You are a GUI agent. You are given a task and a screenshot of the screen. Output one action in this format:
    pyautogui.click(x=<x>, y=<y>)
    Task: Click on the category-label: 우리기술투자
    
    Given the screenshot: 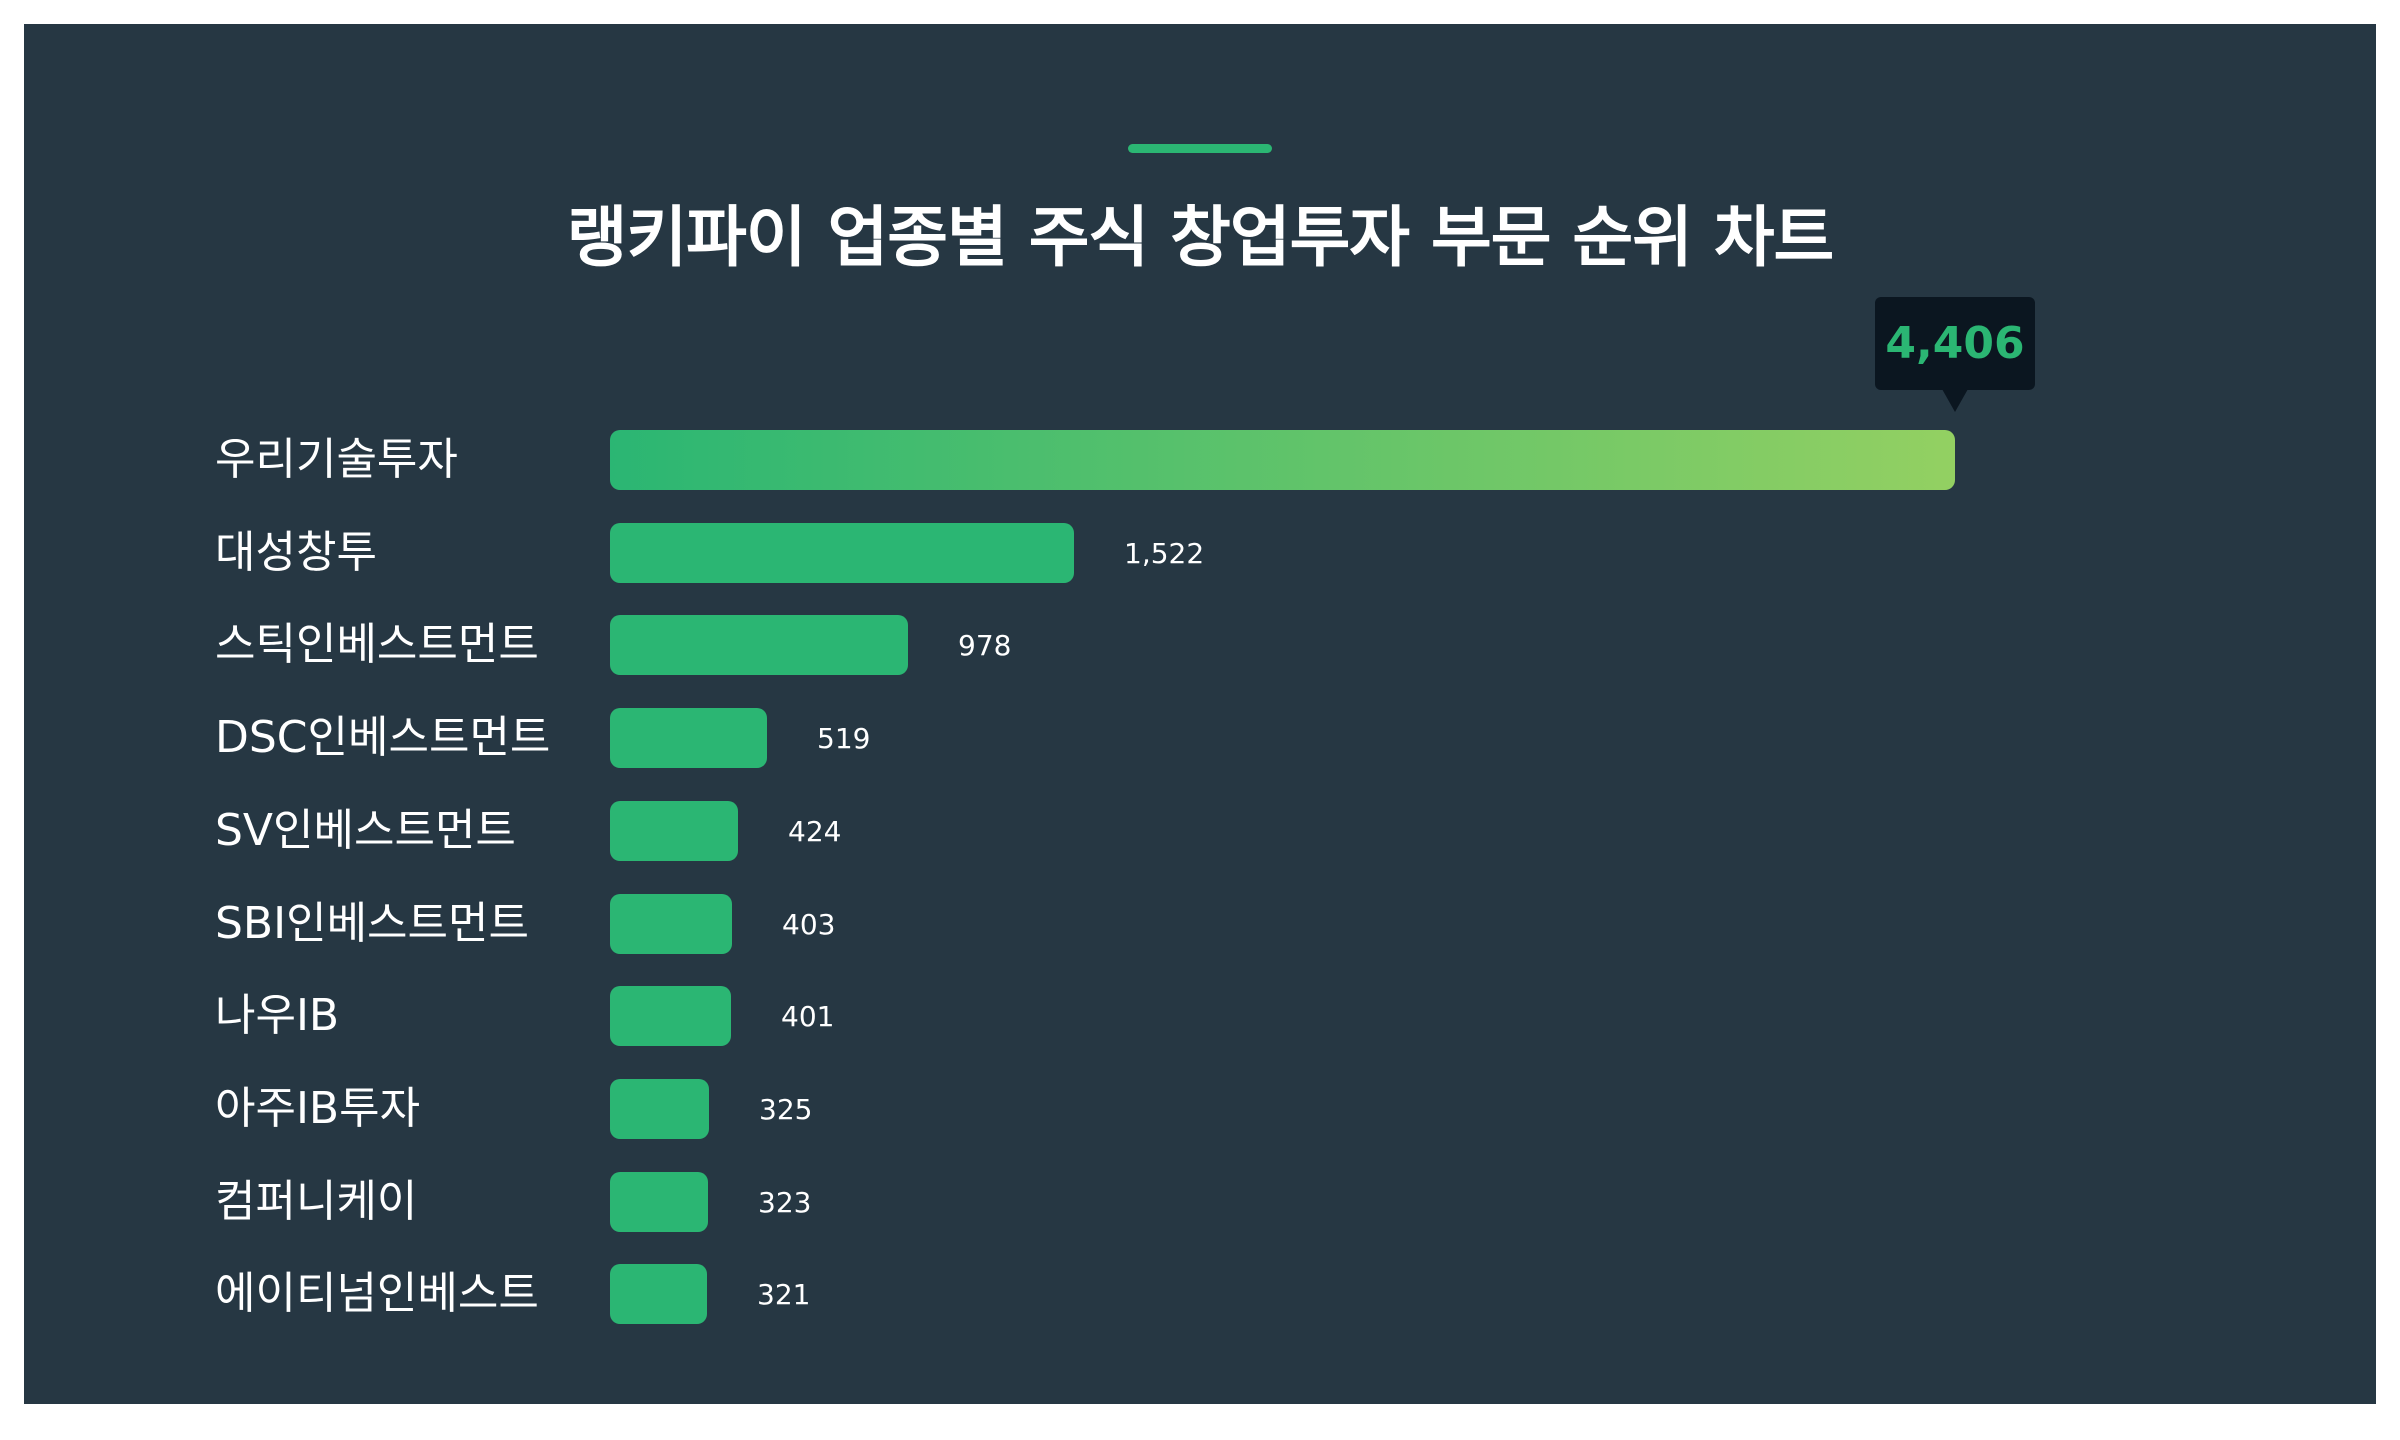 What is the action you would take?
    pyautogui.click(x=336, y=459)
    